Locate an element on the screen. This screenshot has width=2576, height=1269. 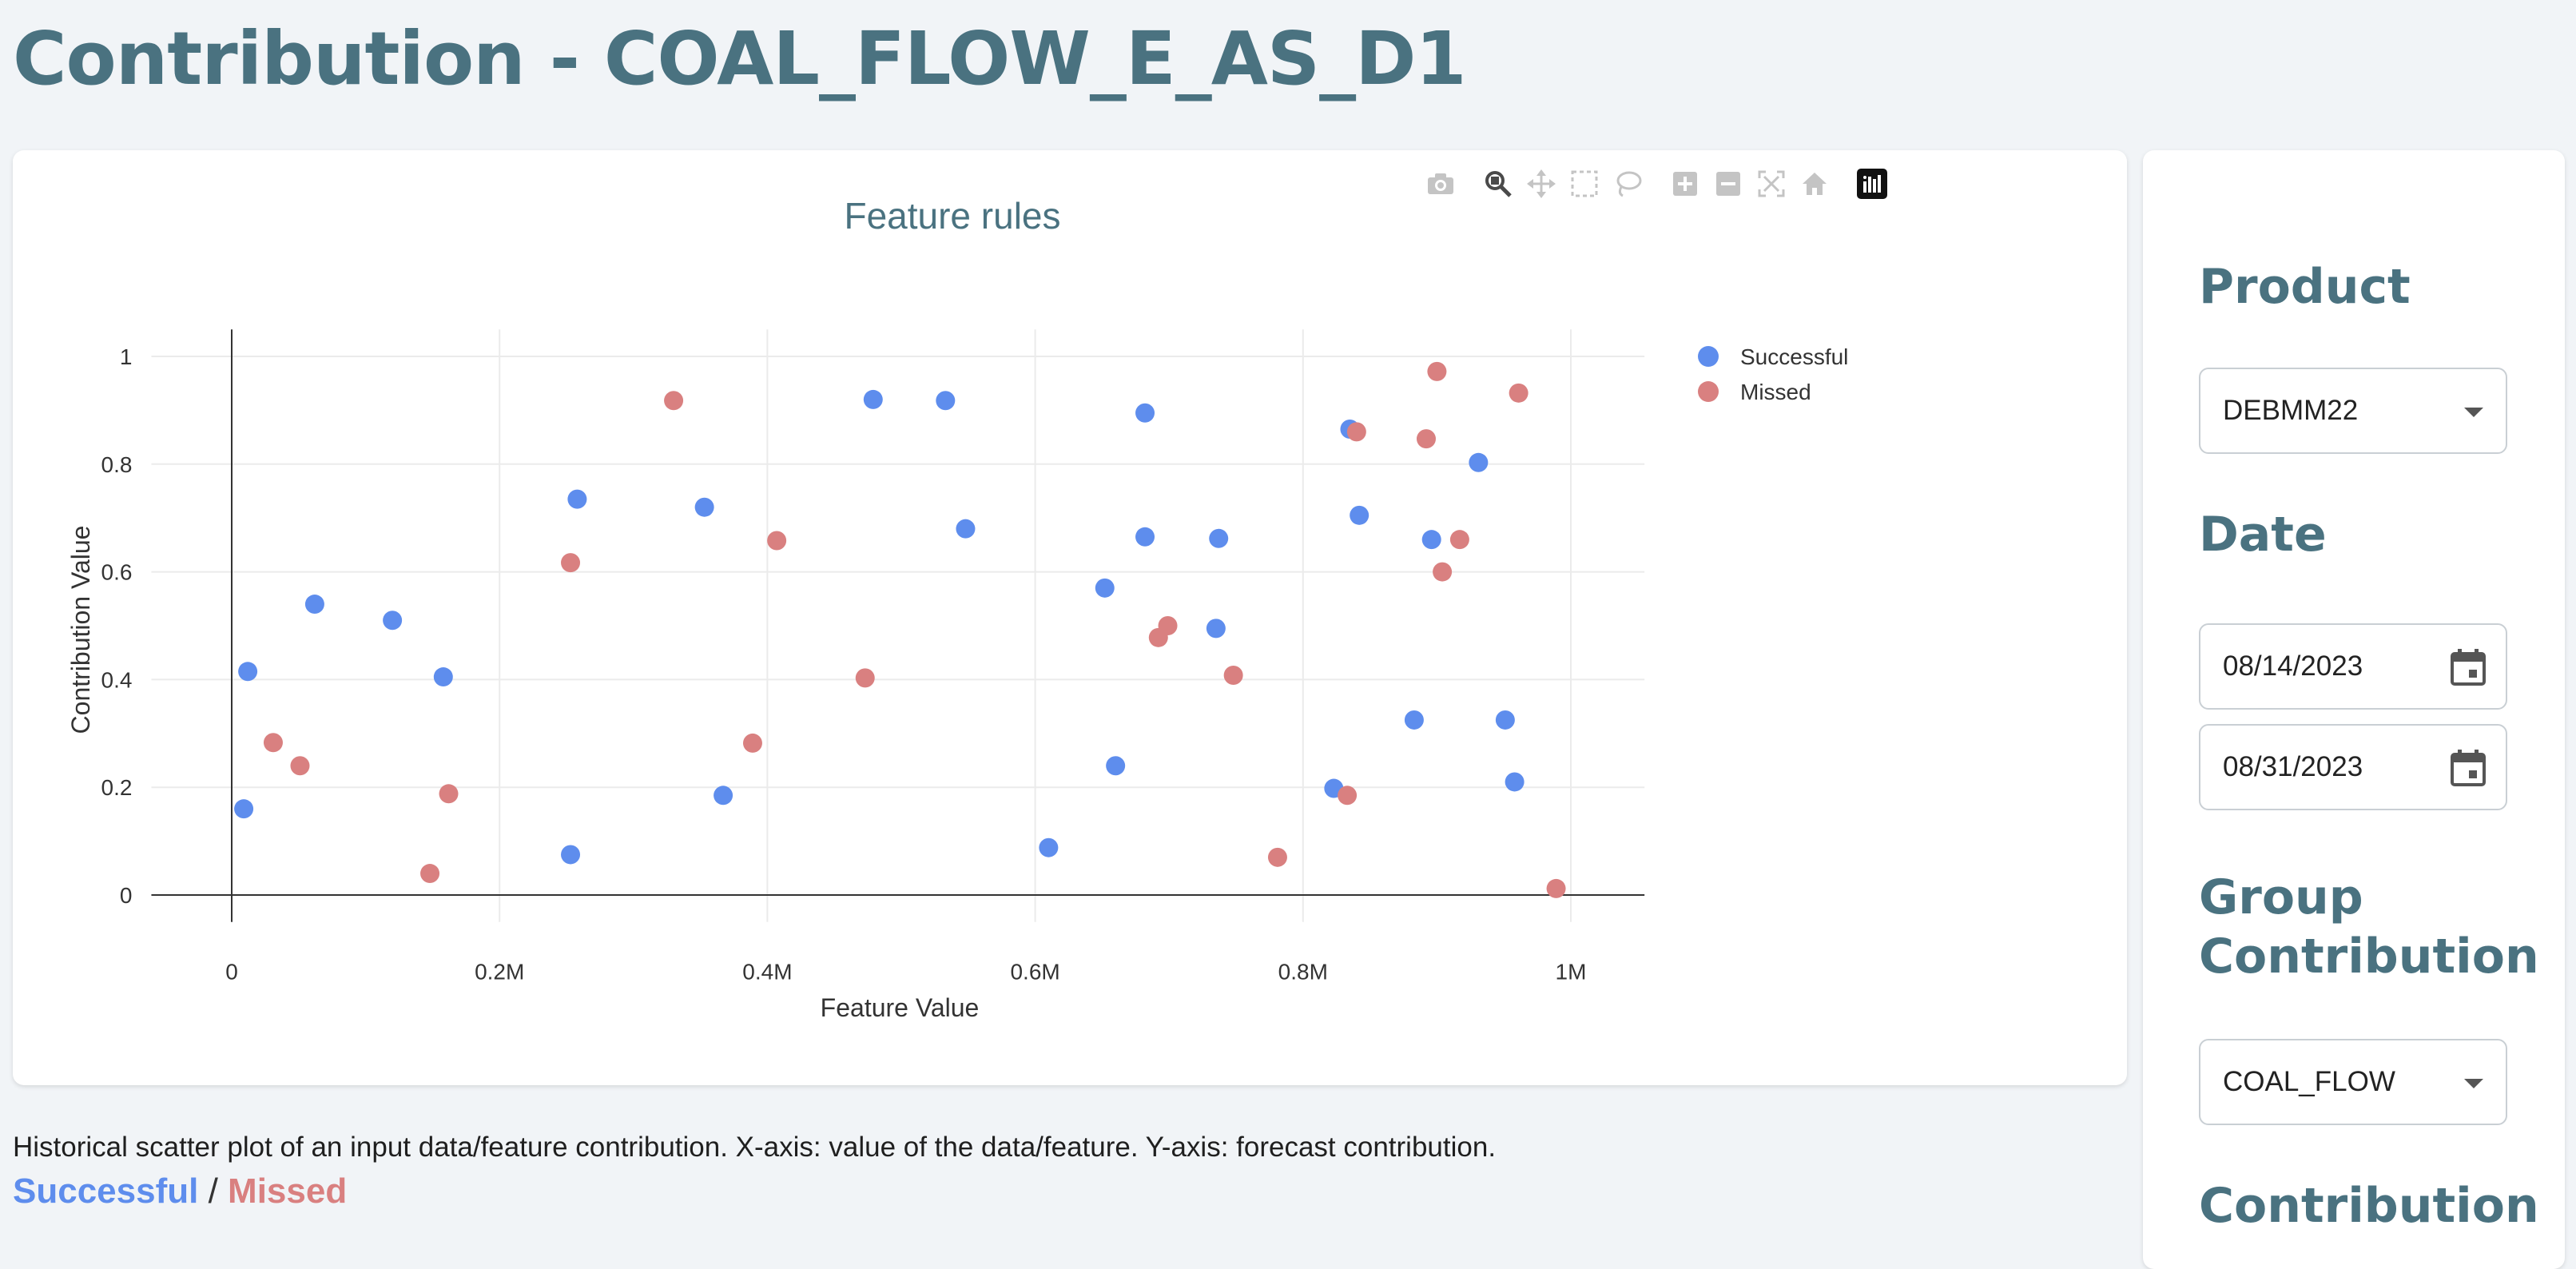
start-date-value: 08/14/2023 is located at coordinates (2293, 666).